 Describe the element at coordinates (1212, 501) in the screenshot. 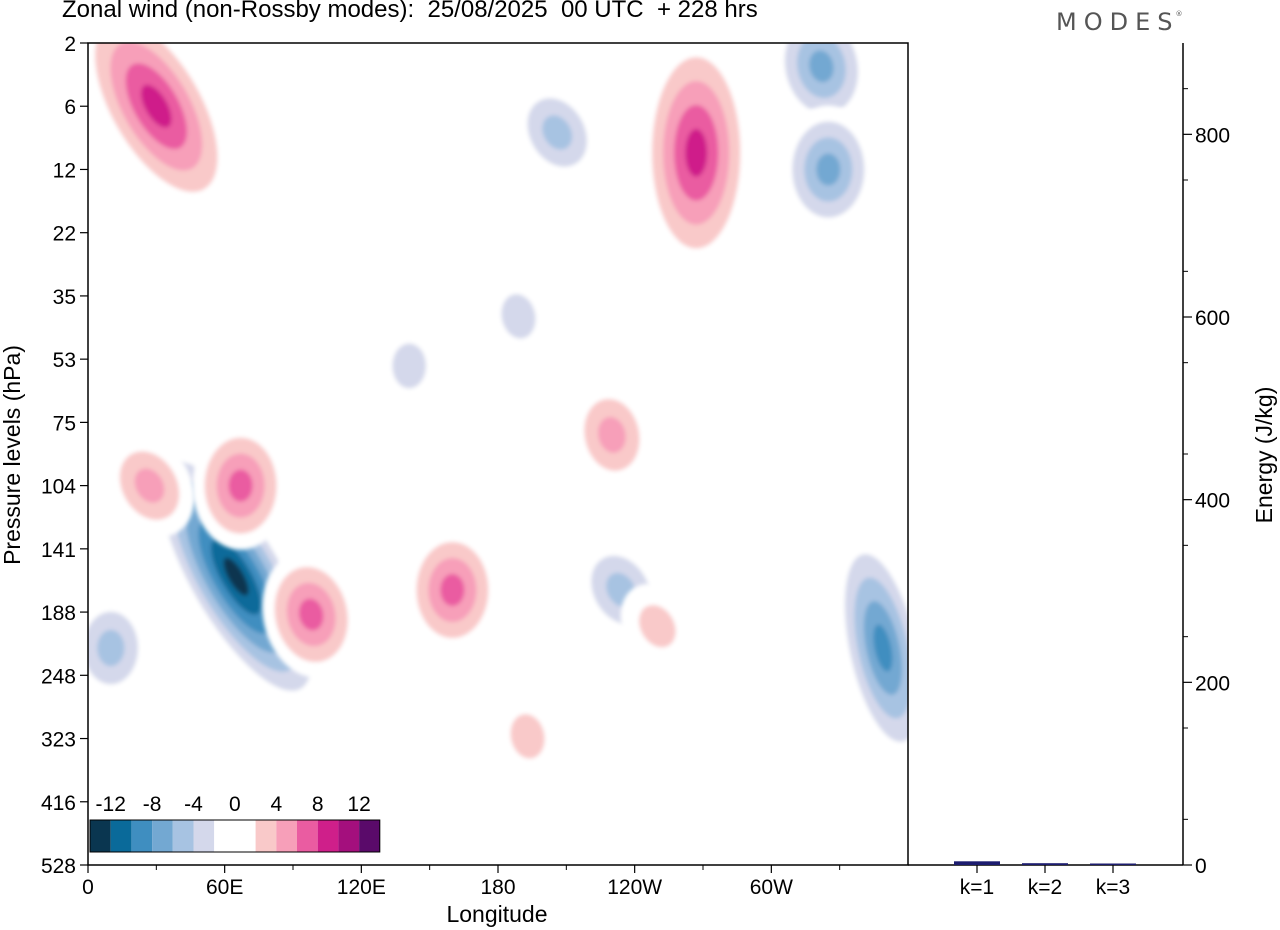

I see `energy-tick-label: 400` at that location.